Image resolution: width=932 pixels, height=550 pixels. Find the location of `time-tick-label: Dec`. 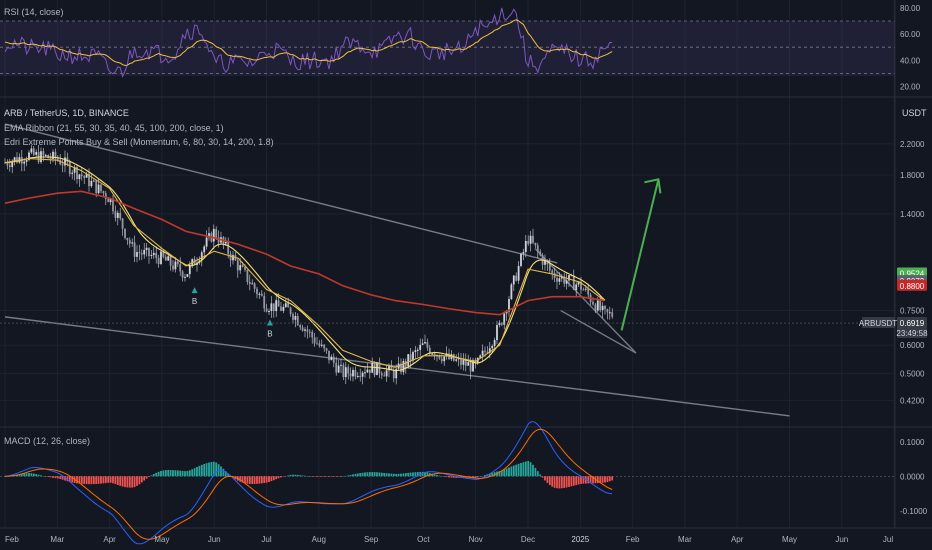

time-tick-label: Dec is located at coordinates (528, 539).